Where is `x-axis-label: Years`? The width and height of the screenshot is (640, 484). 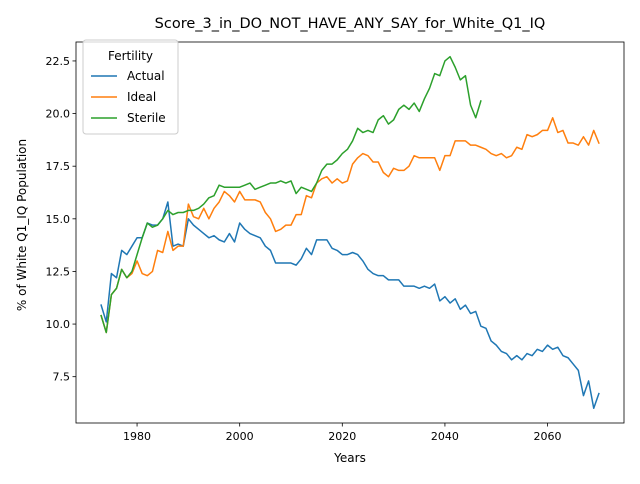 x-axis-label: Years is located at coordinates (349, 458).